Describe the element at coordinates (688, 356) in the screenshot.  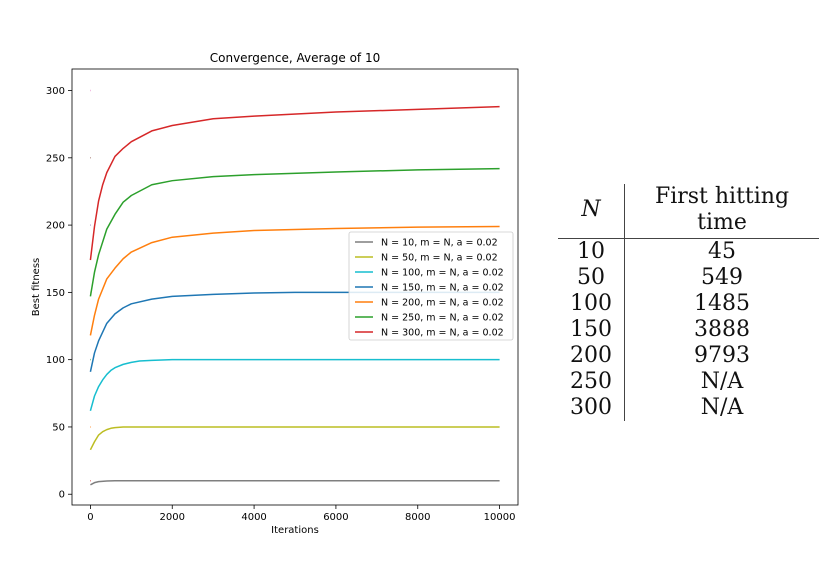
I see `table-row: 200 9793` at that location.